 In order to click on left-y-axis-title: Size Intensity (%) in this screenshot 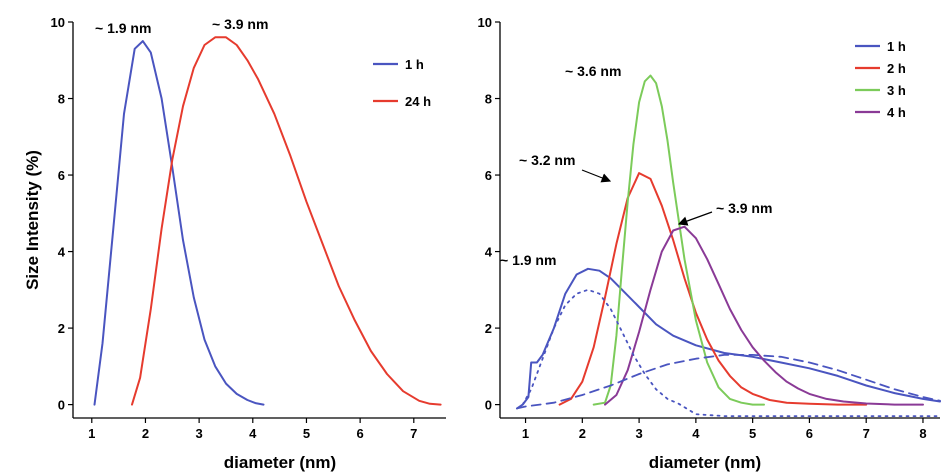, I will do `click(32, 220)`.